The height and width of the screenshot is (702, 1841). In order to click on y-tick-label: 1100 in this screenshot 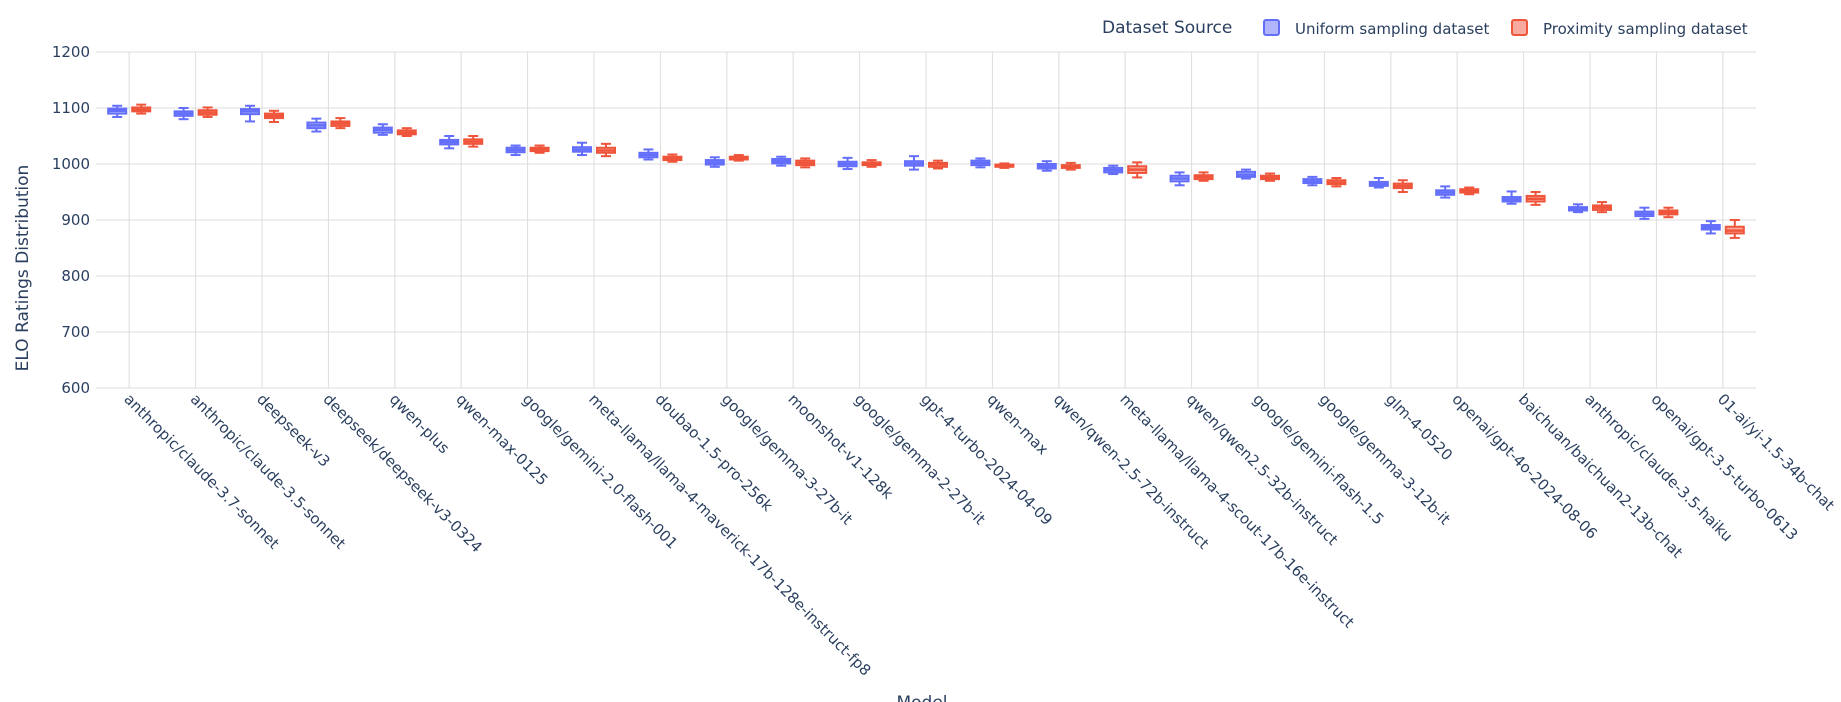, I will do `click(71, 108)`.